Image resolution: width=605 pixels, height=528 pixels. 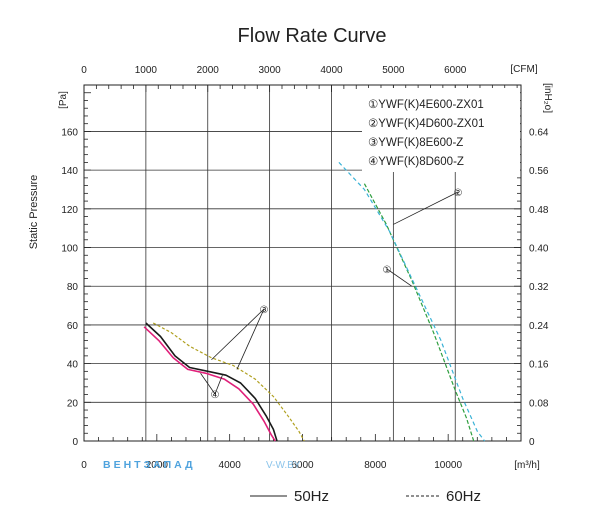 What do you see at coordinates (302, 465) in the screenshot?
I see `bottom-tick-label: 6000` at bounding box center [302, 465].